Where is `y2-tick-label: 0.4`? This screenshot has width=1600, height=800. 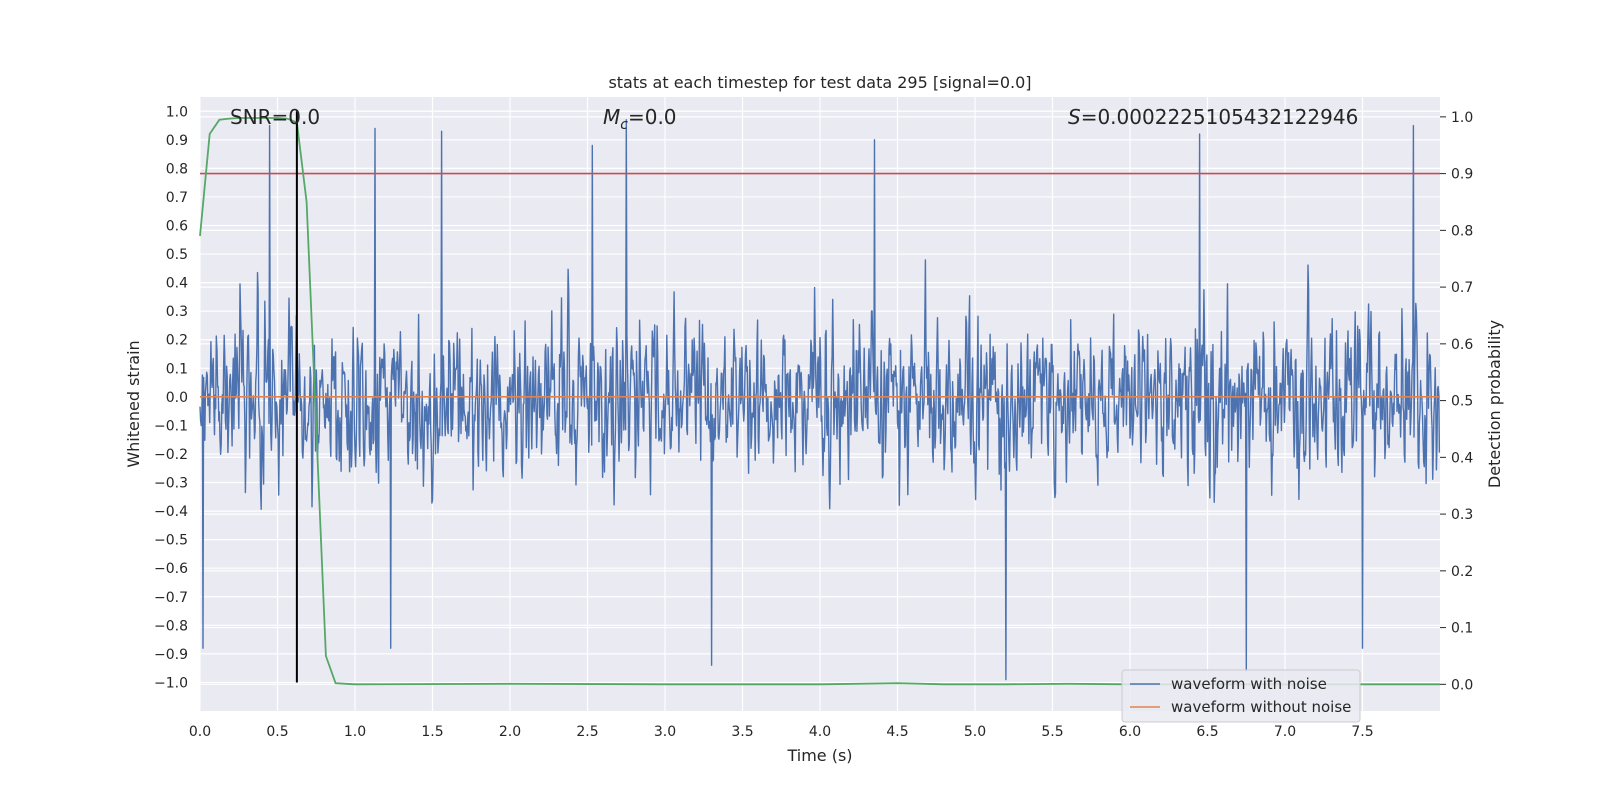 y2-tick-label: 0.4 is located at coordinates (1462, 458).